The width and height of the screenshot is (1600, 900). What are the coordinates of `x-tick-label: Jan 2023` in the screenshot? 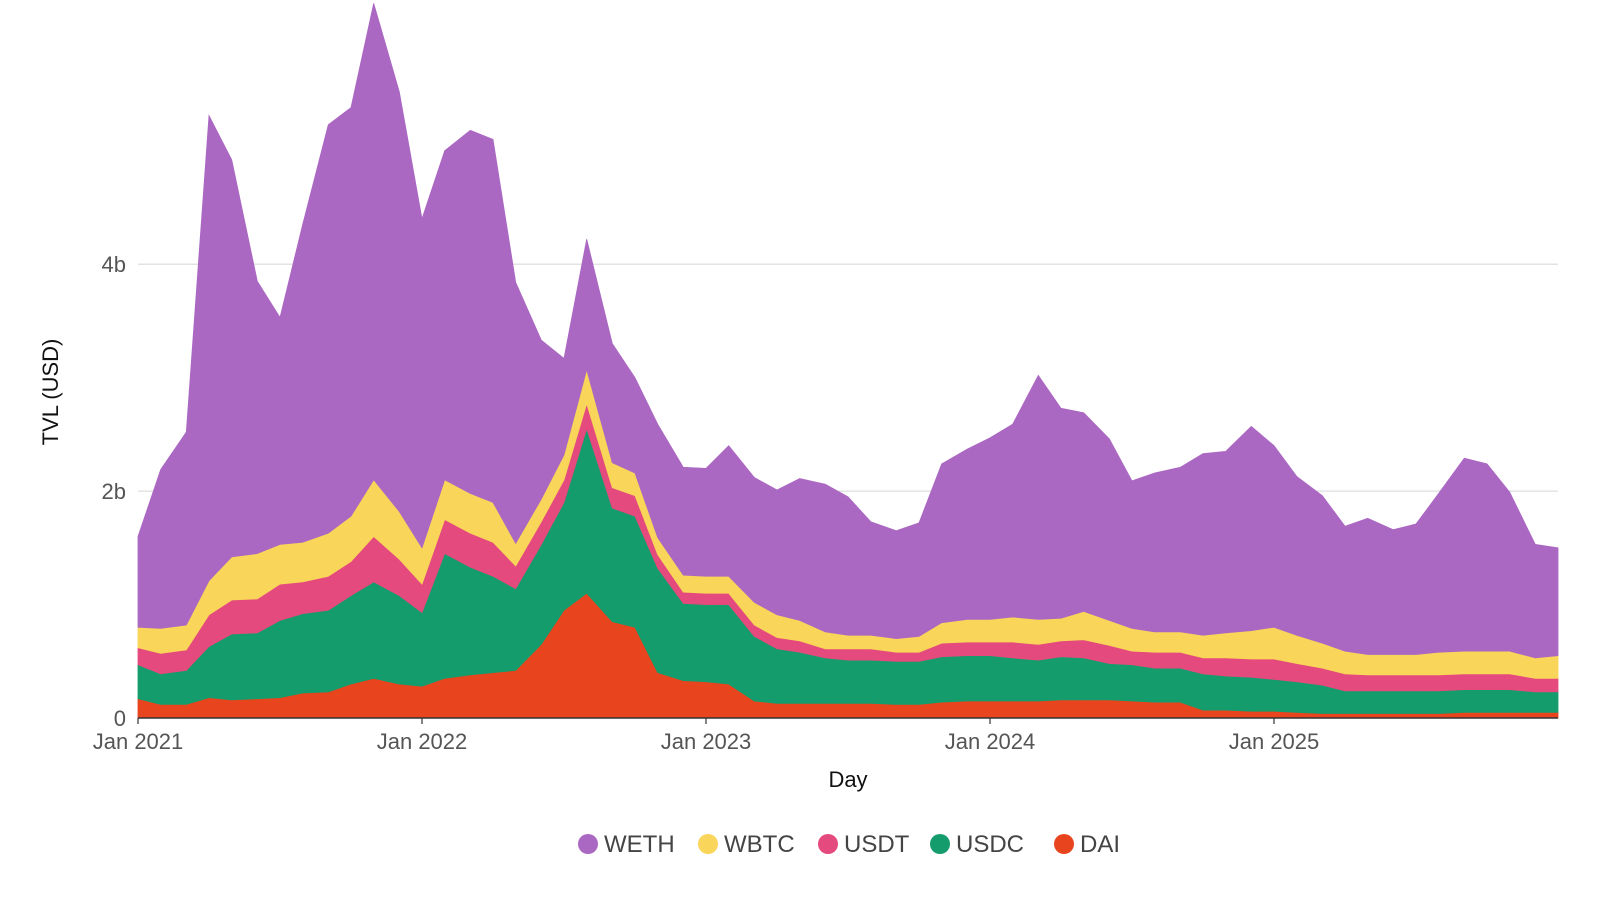 It's located at (706, 741).